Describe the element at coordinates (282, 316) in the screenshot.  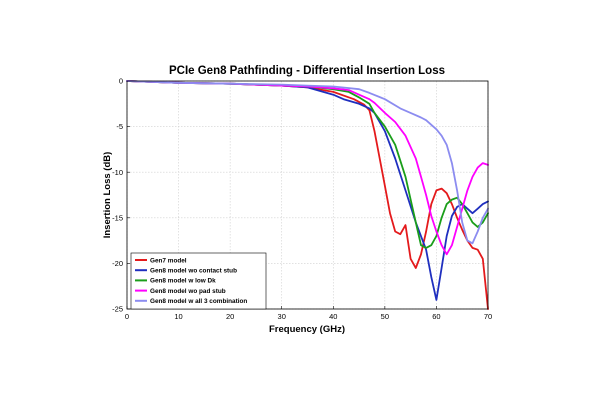
I see `x-tick-label: 30` at that location.